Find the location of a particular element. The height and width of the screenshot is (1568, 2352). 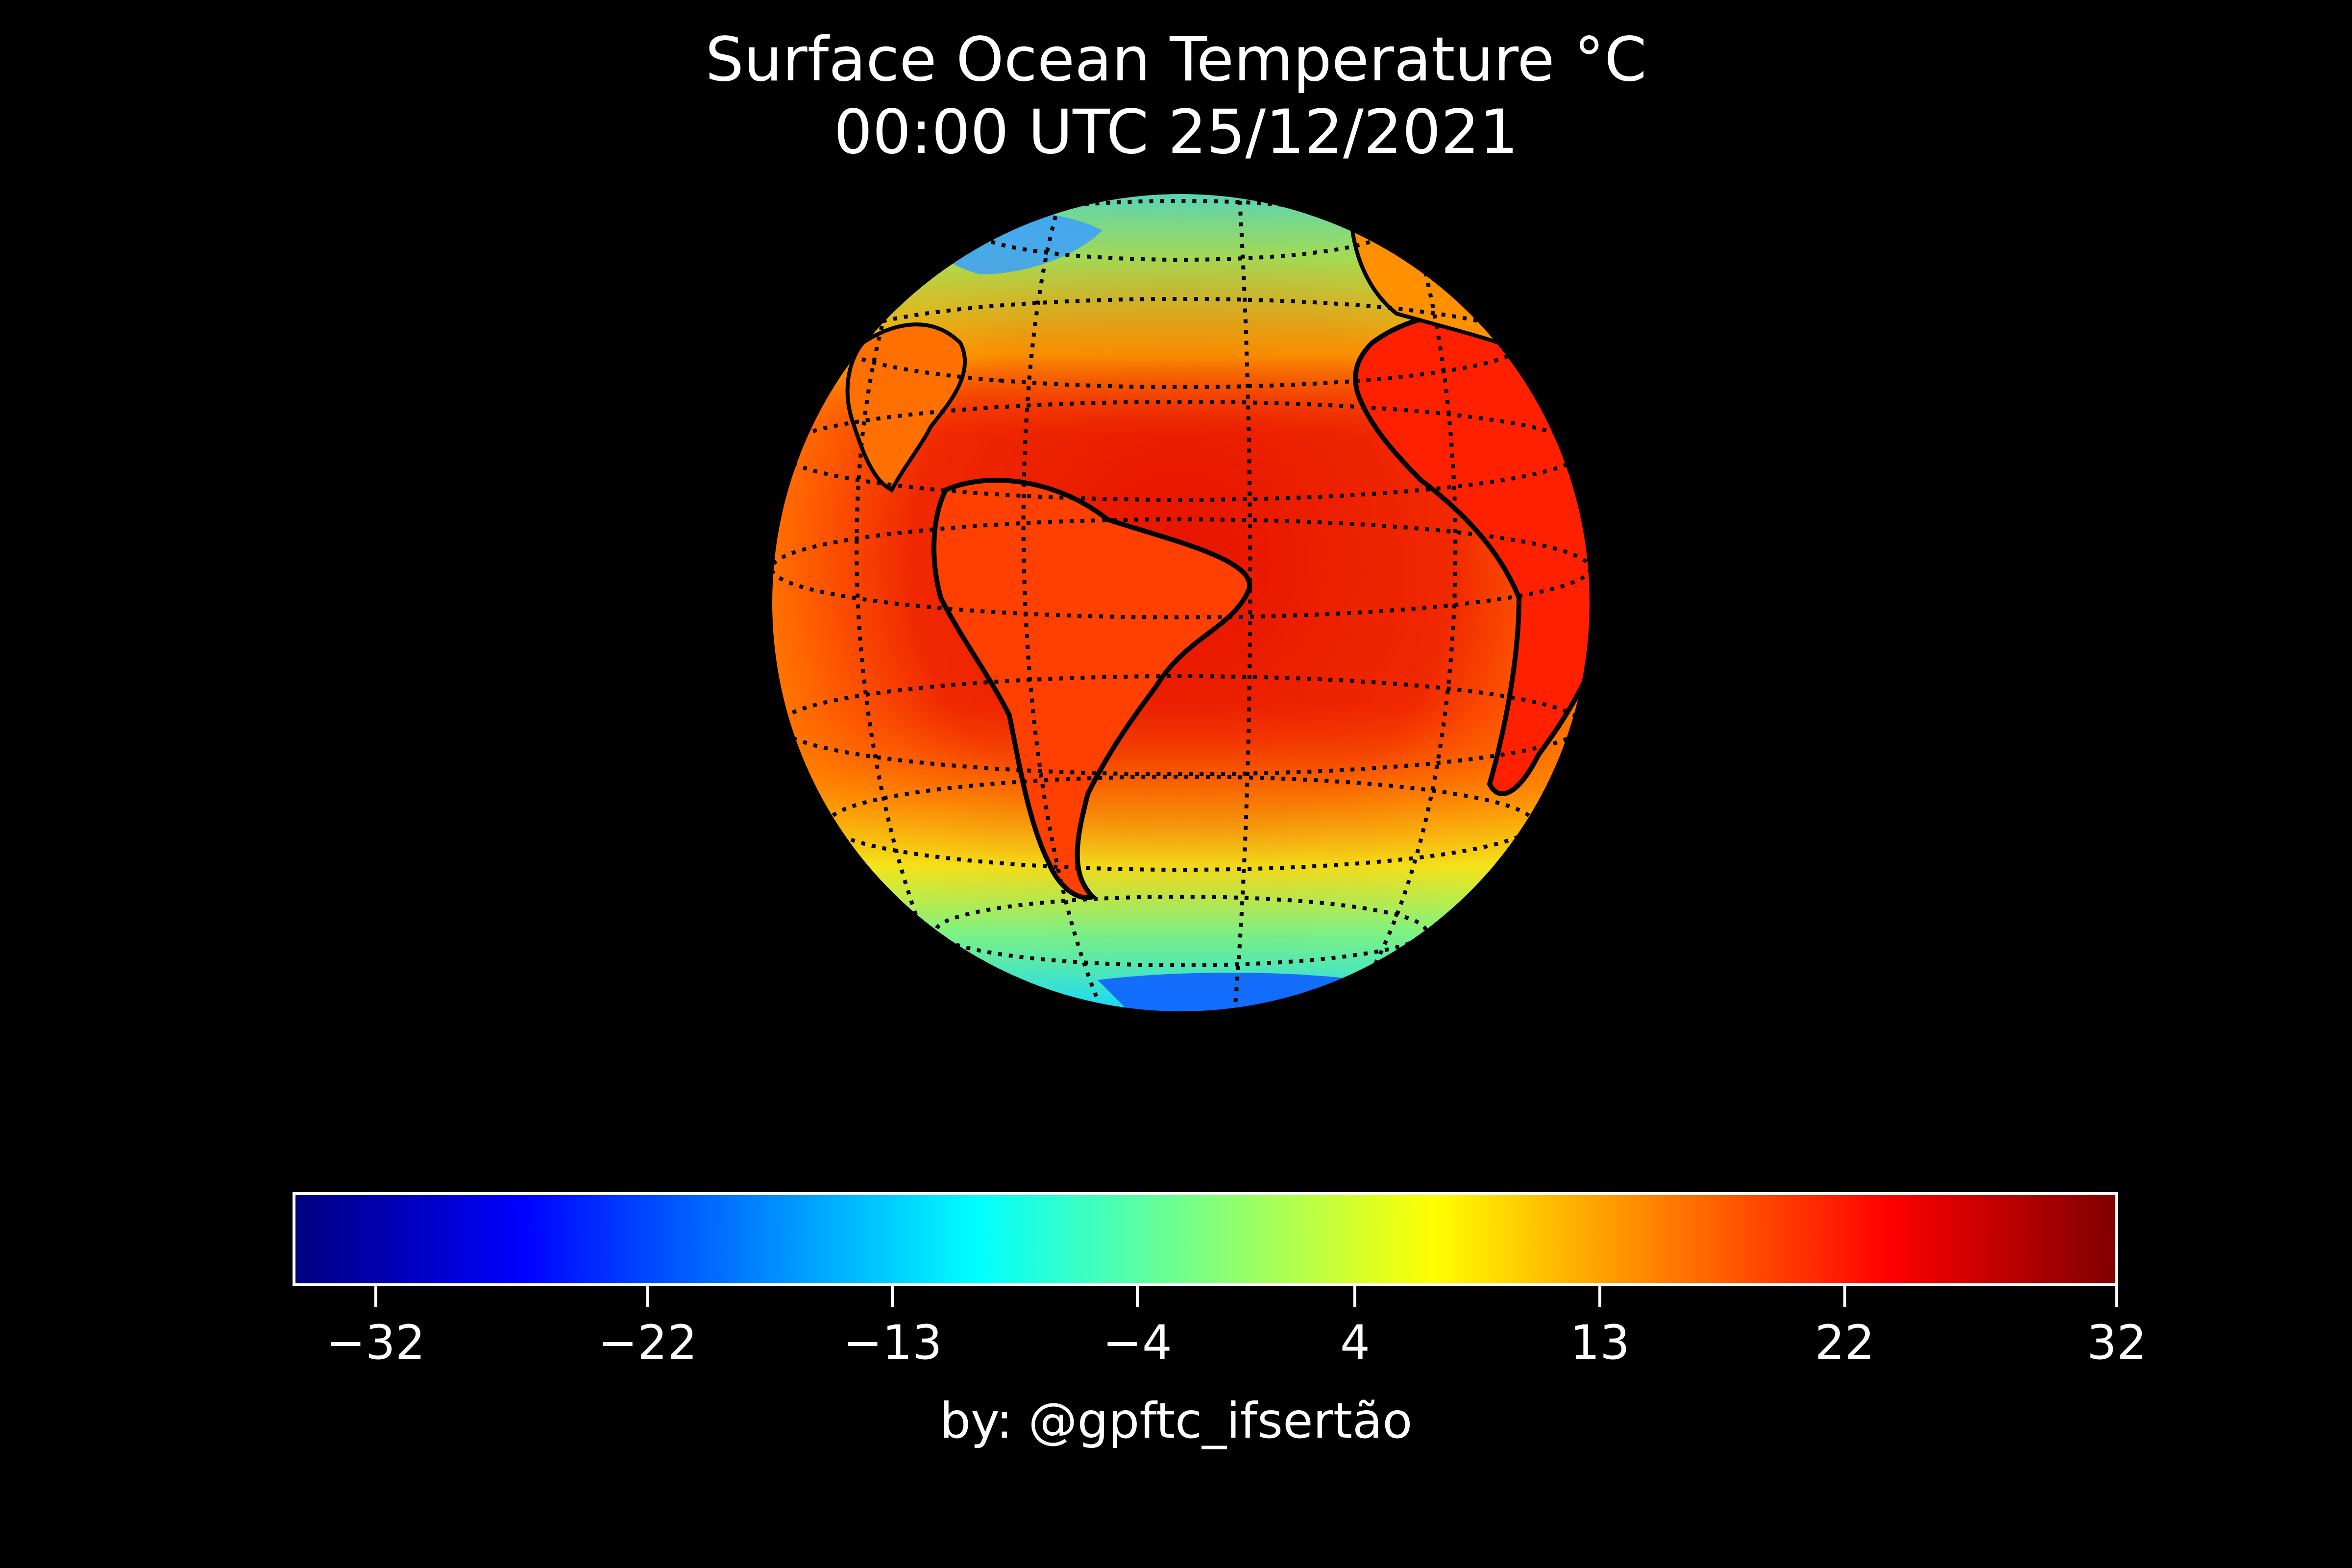

colorbar-tick-label: −32 is located at coordinates (375, 1342).